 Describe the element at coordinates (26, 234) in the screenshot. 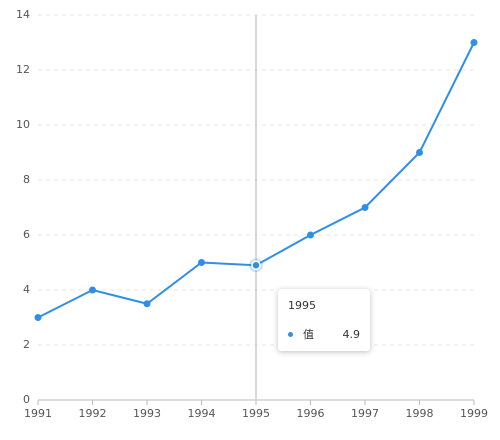

I see `y-tick-label: 6` at that location.